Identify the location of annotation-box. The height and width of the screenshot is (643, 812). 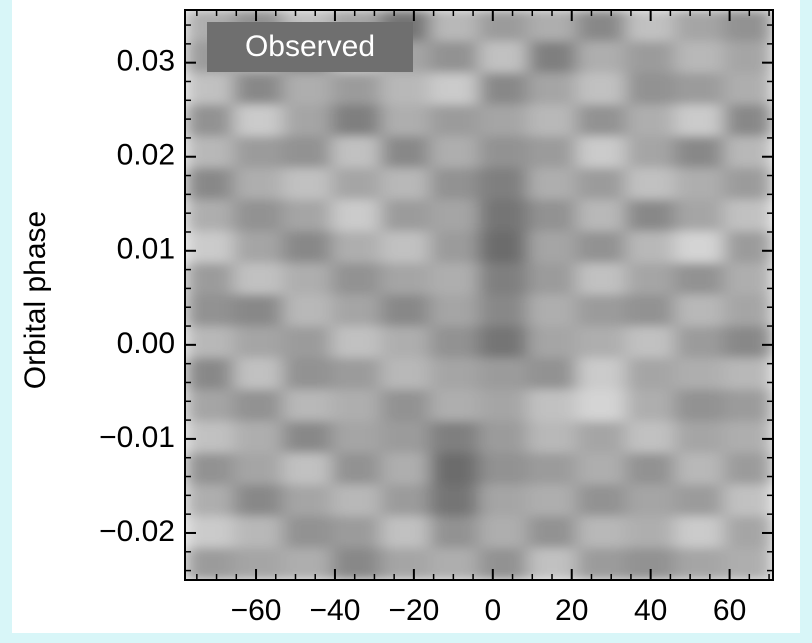
(310, 47).